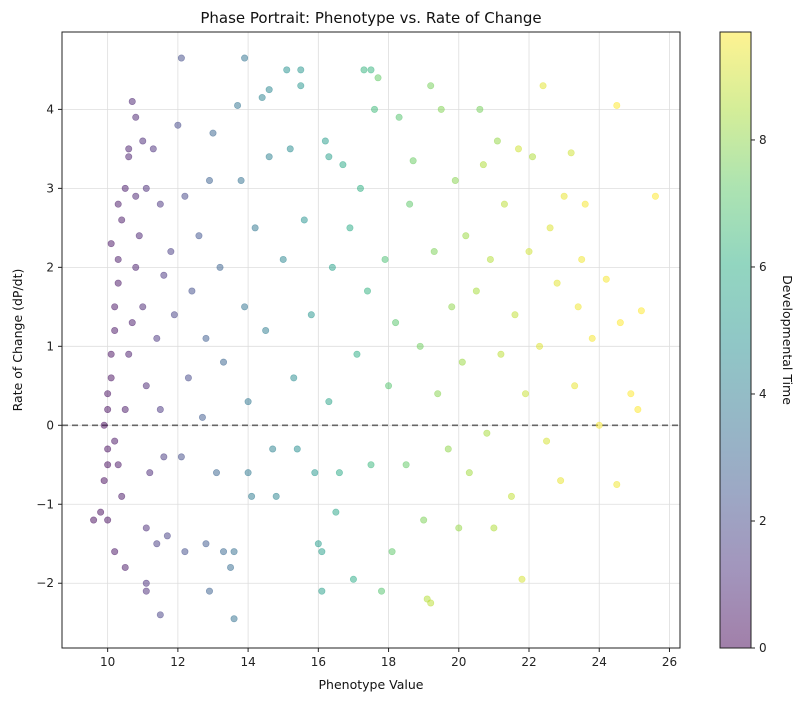 This screenshot has height=701, width=805. I want to click on x-tick-label: 20, so click(458, 662).